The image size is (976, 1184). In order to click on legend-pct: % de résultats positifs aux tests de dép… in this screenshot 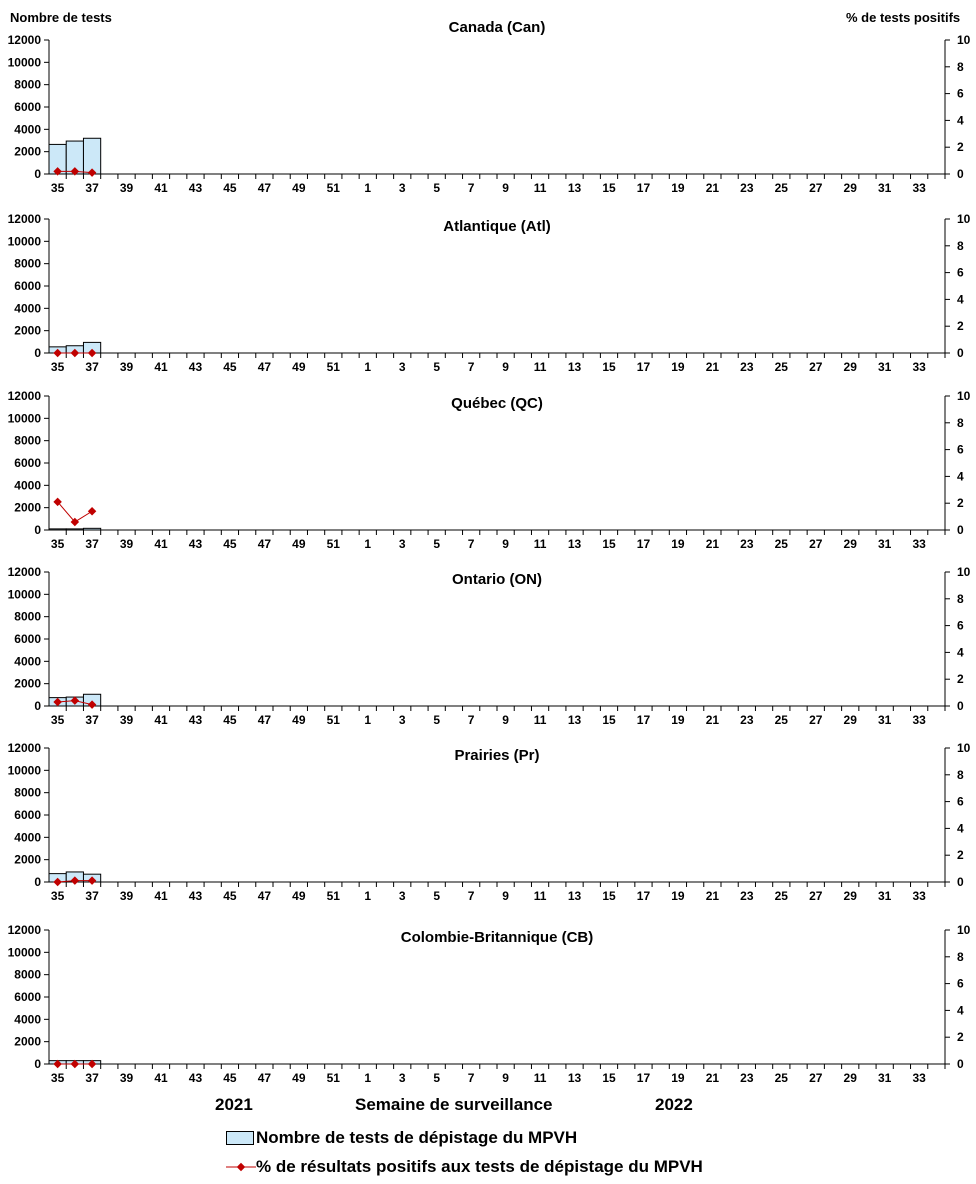, I will do `click(464, 1167)`.